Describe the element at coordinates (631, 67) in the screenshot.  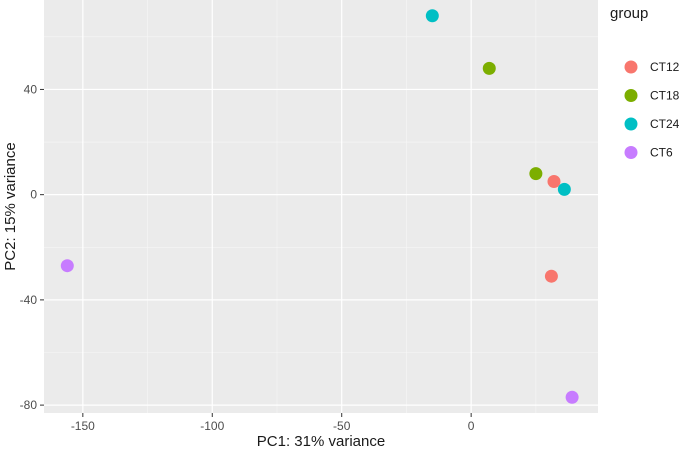
I see `legend-key-ct12` at that location.